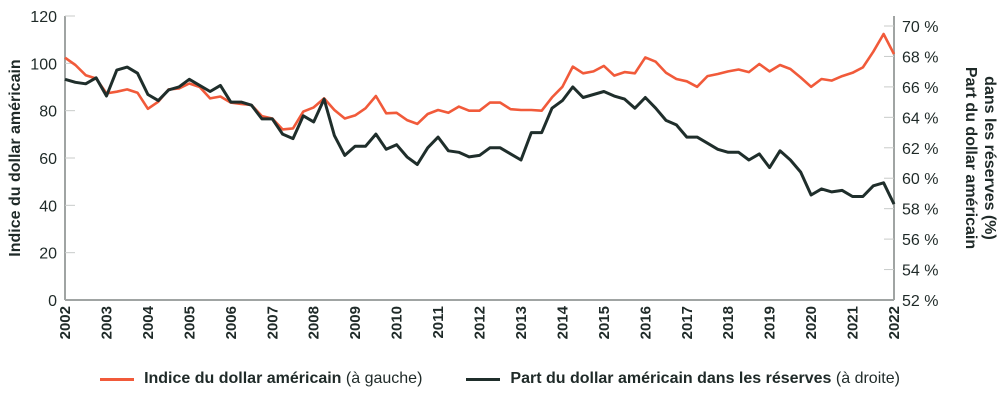  I want to click on legend-item-dollar-index: Indice du dollar américain (à gauche), so click(261, 379).